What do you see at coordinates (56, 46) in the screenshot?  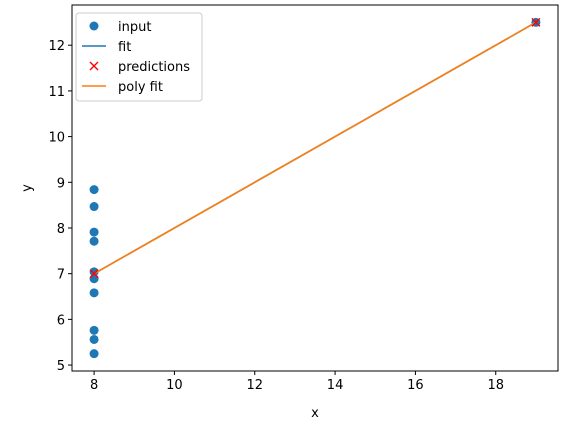 I see `y-tick-label: 12` at bounding box center [56, 46].